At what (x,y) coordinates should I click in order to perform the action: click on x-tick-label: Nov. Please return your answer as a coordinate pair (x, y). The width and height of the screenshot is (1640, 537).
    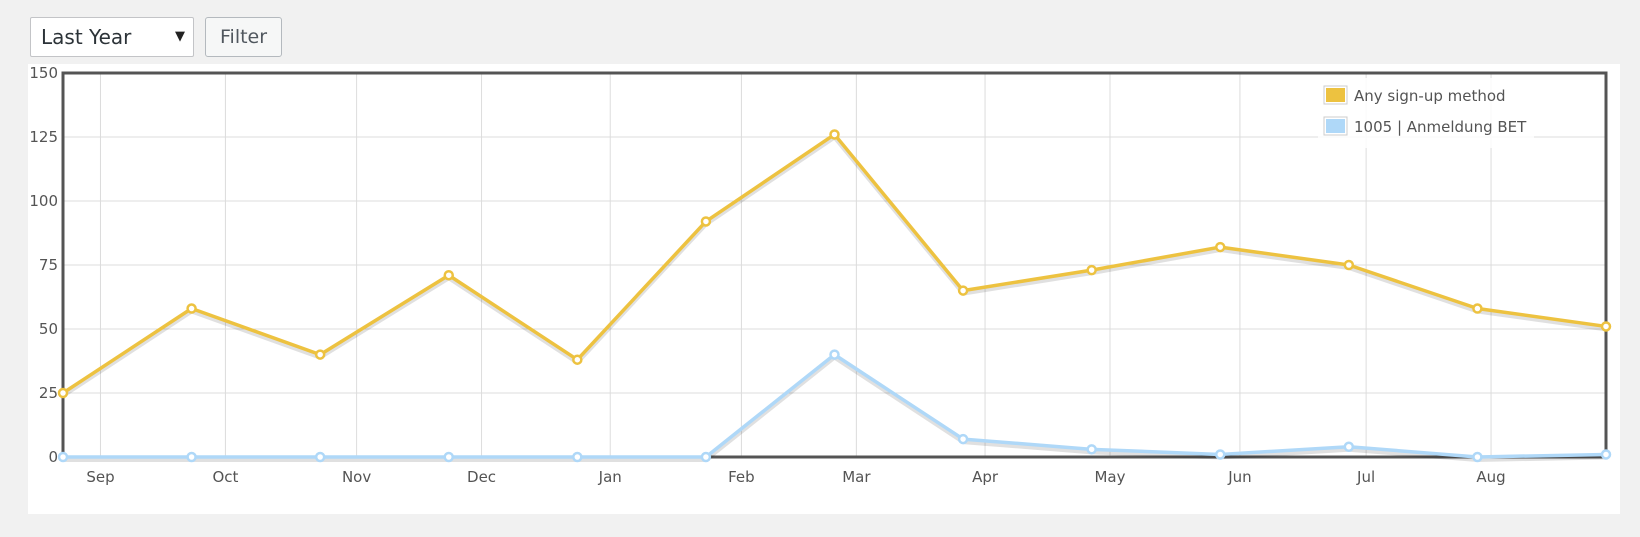
    Looking at the image, I should click on (356, 477).